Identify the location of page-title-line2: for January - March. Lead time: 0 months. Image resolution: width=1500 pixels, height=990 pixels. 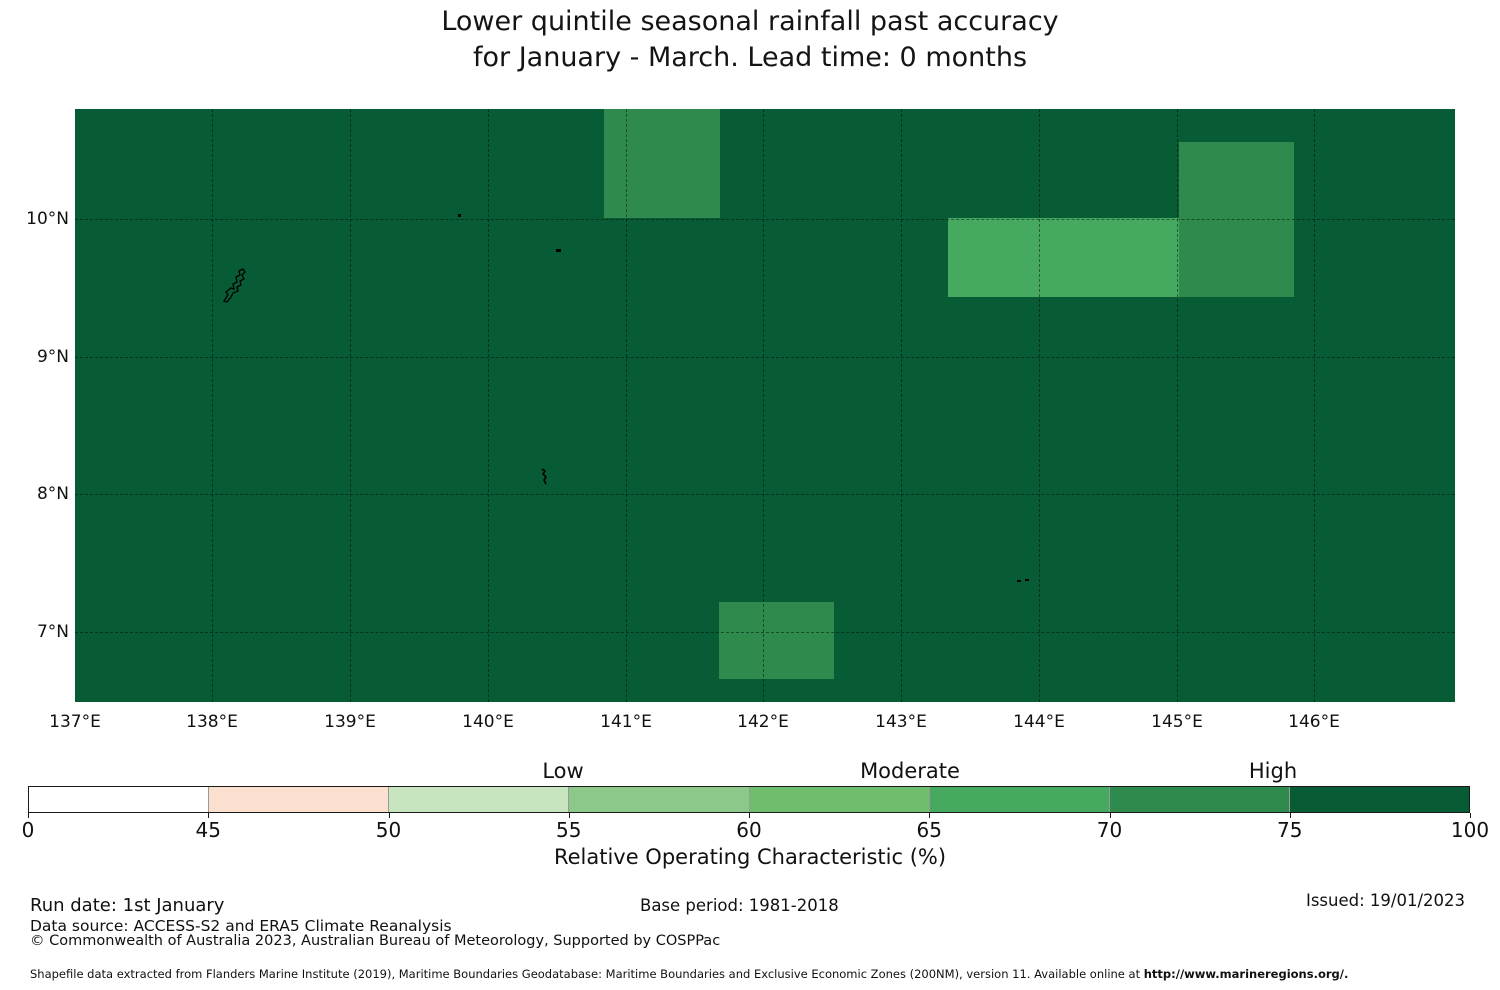
(750, 57).